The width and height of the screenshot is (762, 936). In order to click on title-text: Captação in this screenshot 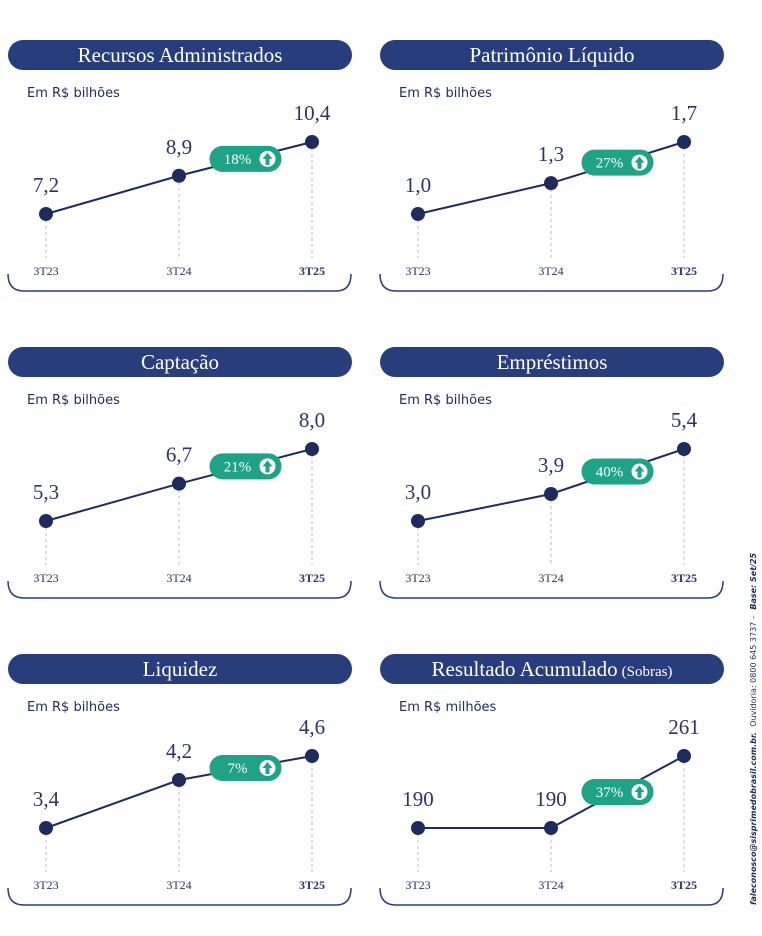, I will do `click(180, 362)`.